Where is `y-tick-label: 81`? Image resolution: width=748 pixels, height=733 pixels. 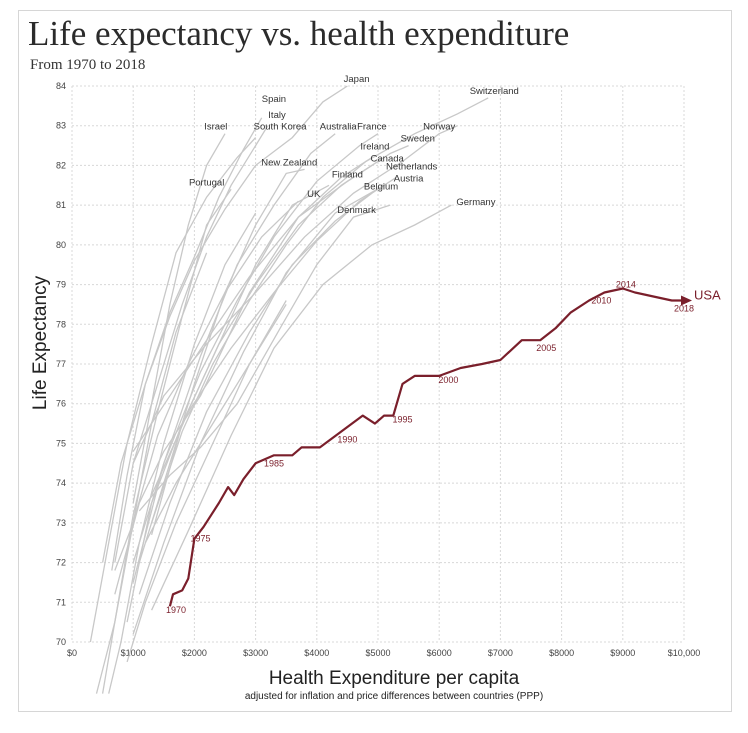 y-tick-label: 81 is located at coordinates (61, 205).